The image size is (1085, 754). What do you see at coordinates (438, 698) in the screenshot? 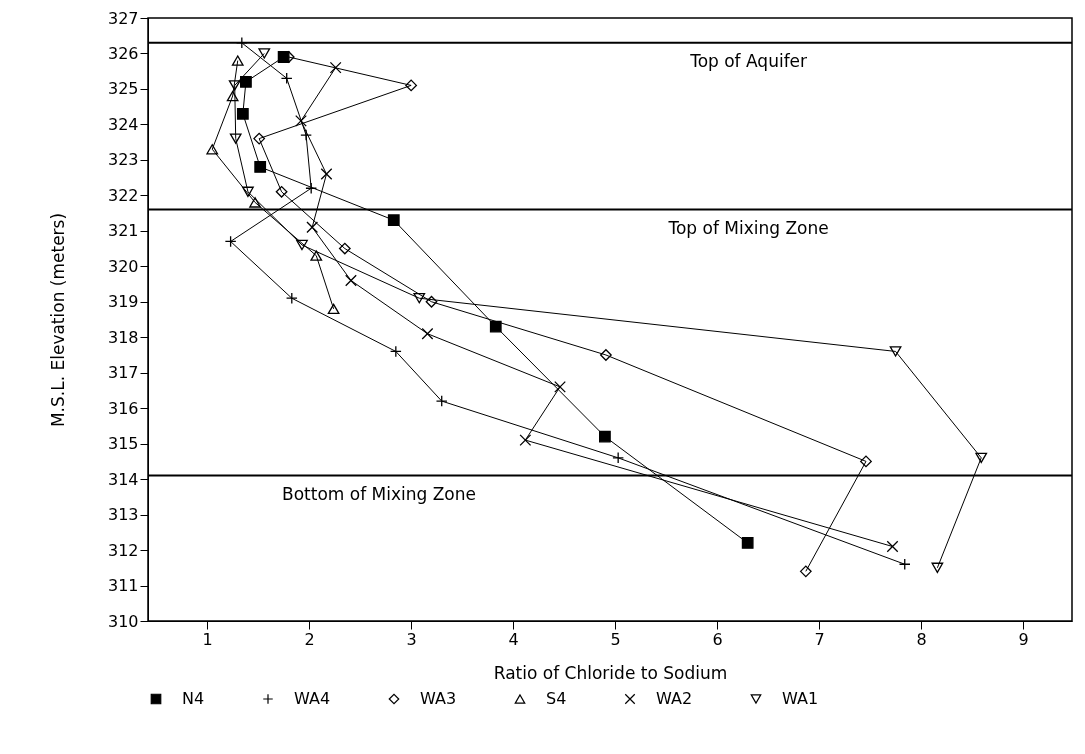
I see `legend-label: WA3` at bounding box center [438, 698].